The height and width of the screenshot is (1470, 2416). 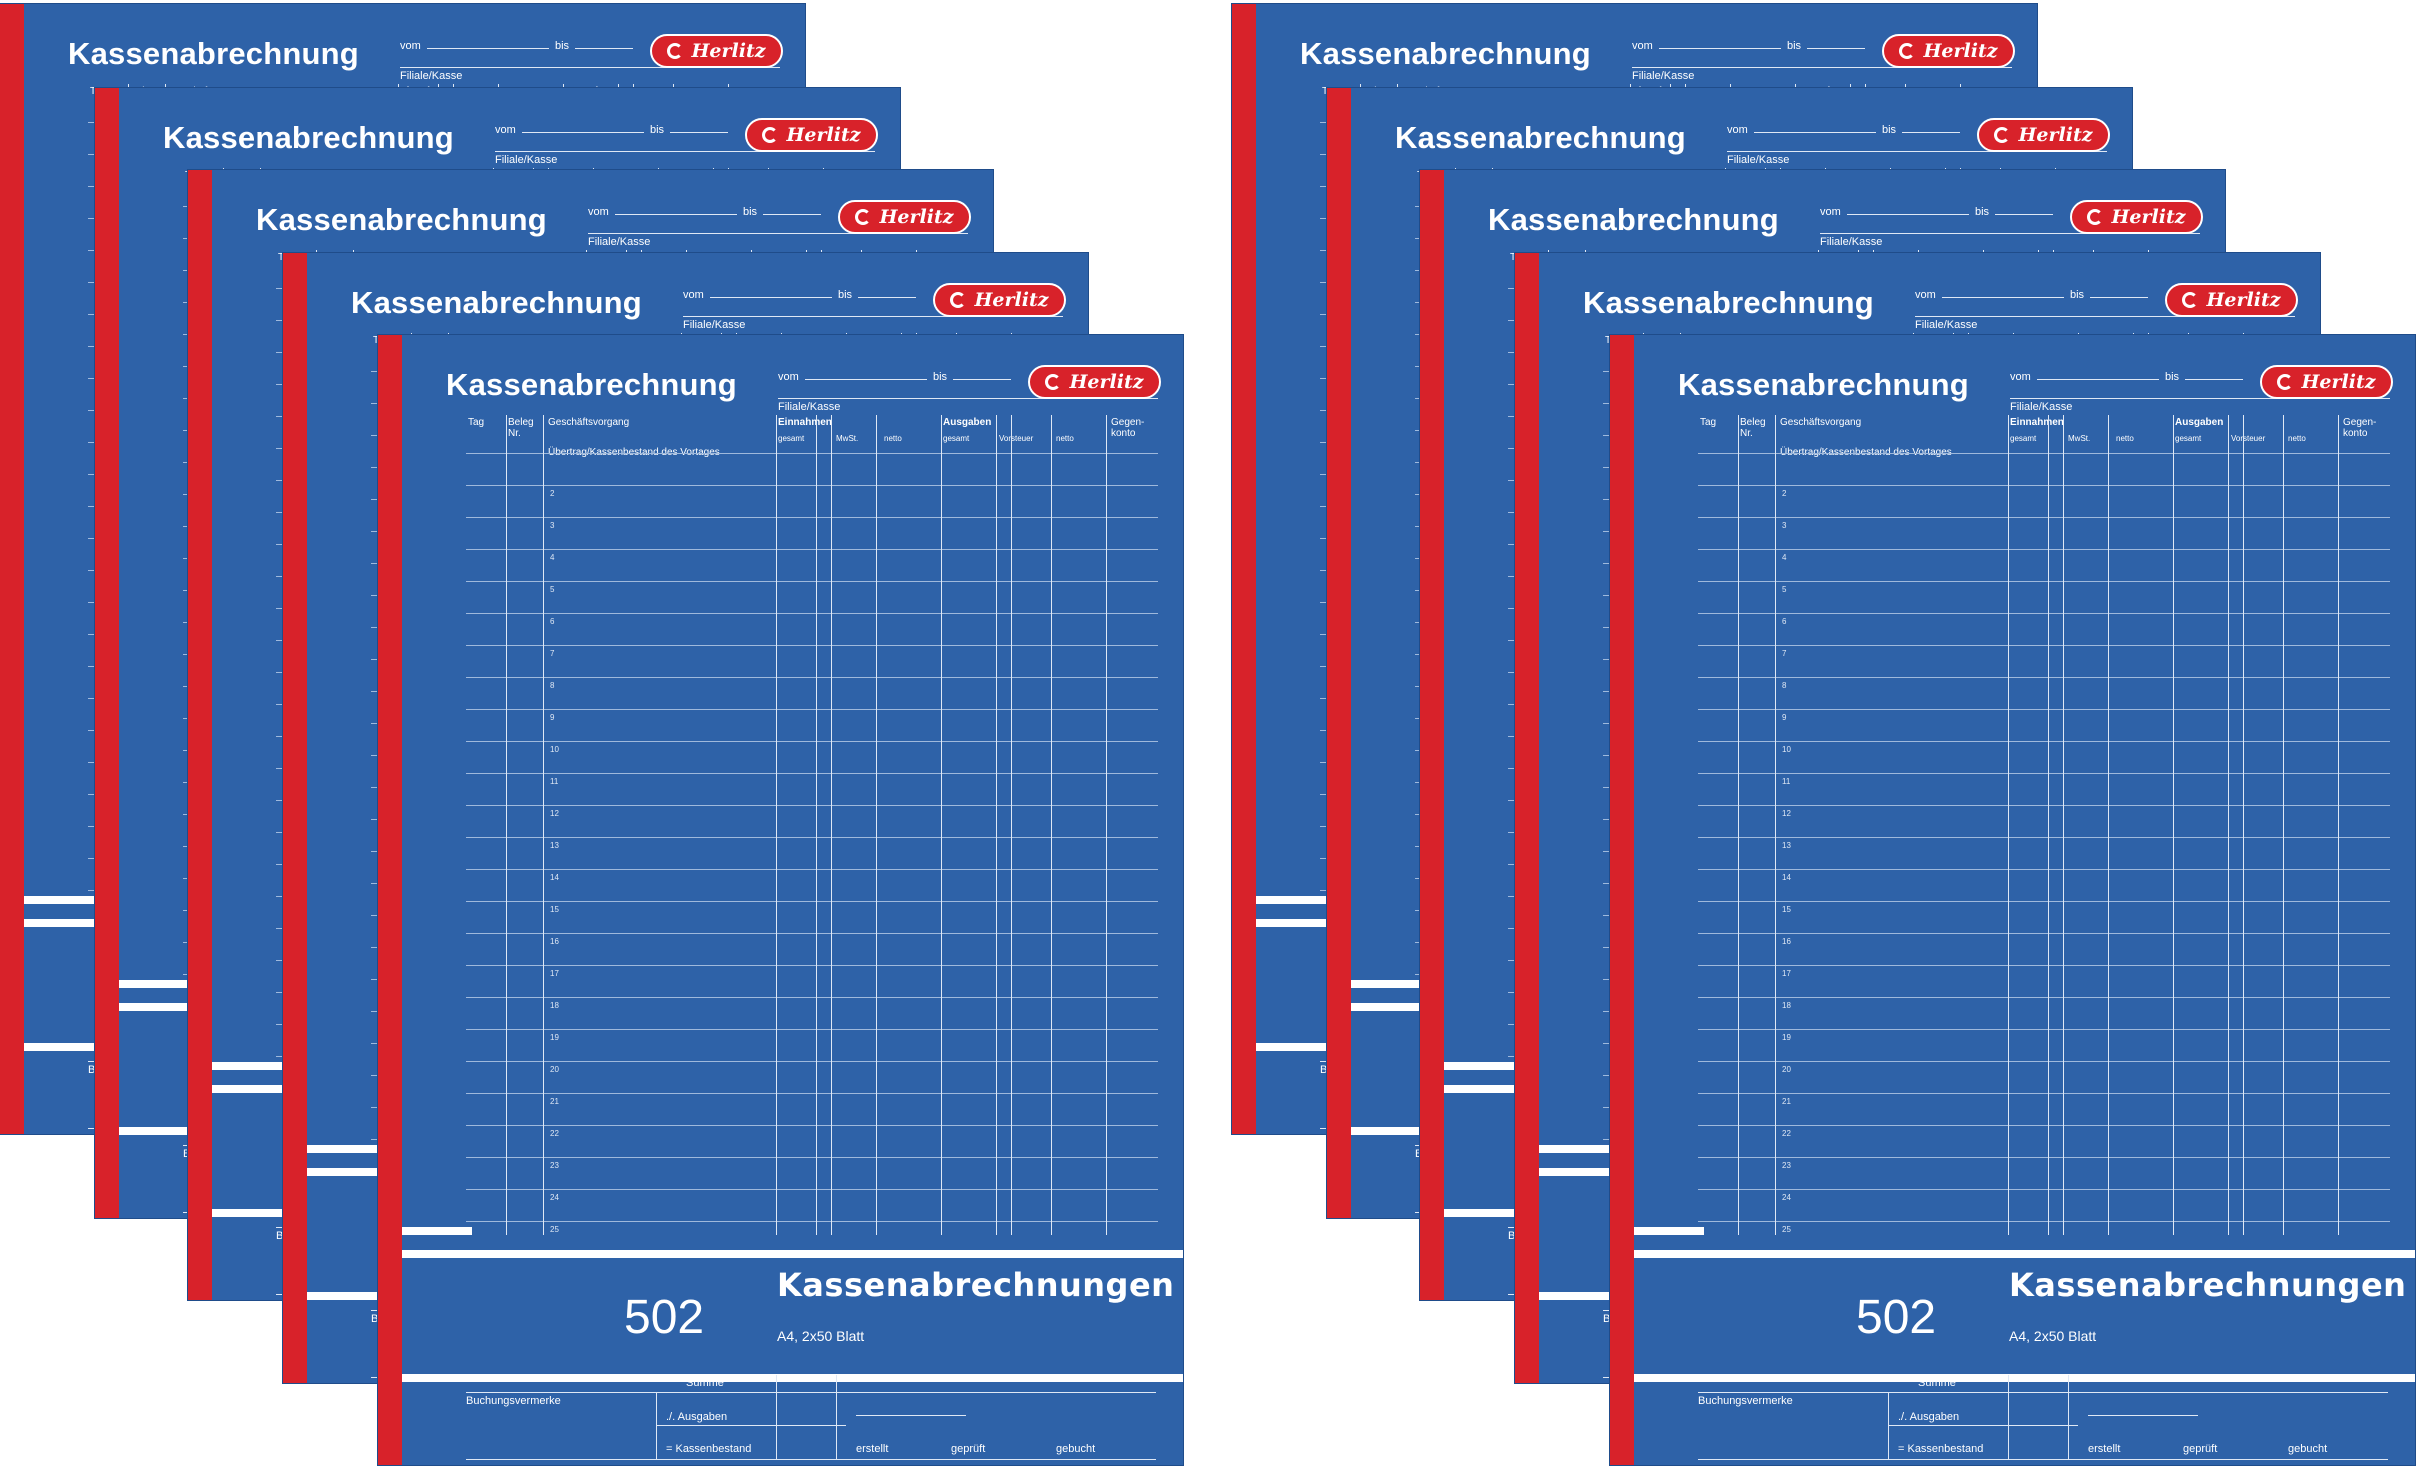 I want to click on row-number: 2, so click(x=1784, y=493).